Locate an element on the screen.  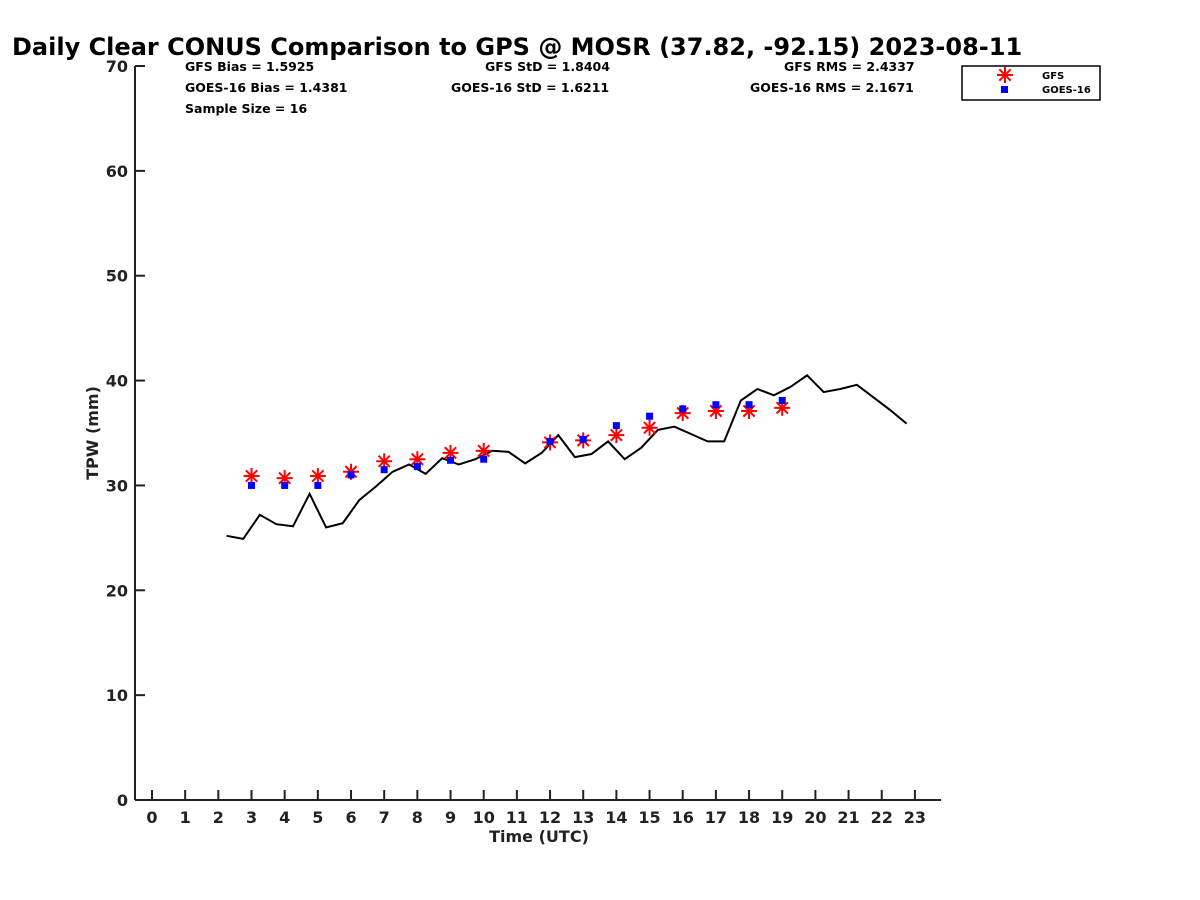
x-tick-label: 13 is located at coordinates (583, 817).